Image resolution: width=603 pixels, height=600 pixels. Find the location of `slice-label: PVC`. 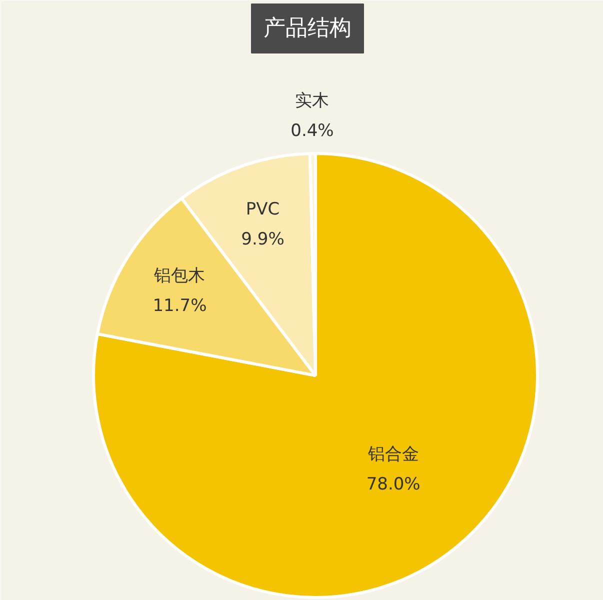

slice-label: PVC is located at coordinates (263, 210).